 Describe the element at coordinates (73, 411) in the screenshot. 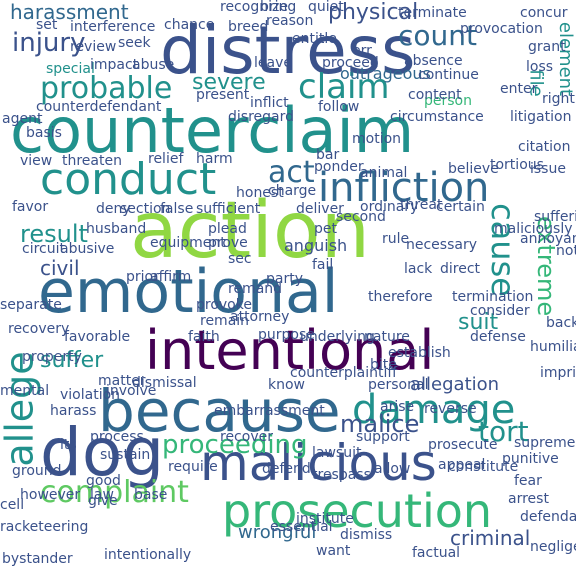

I see `word-harass: harass` at that location.